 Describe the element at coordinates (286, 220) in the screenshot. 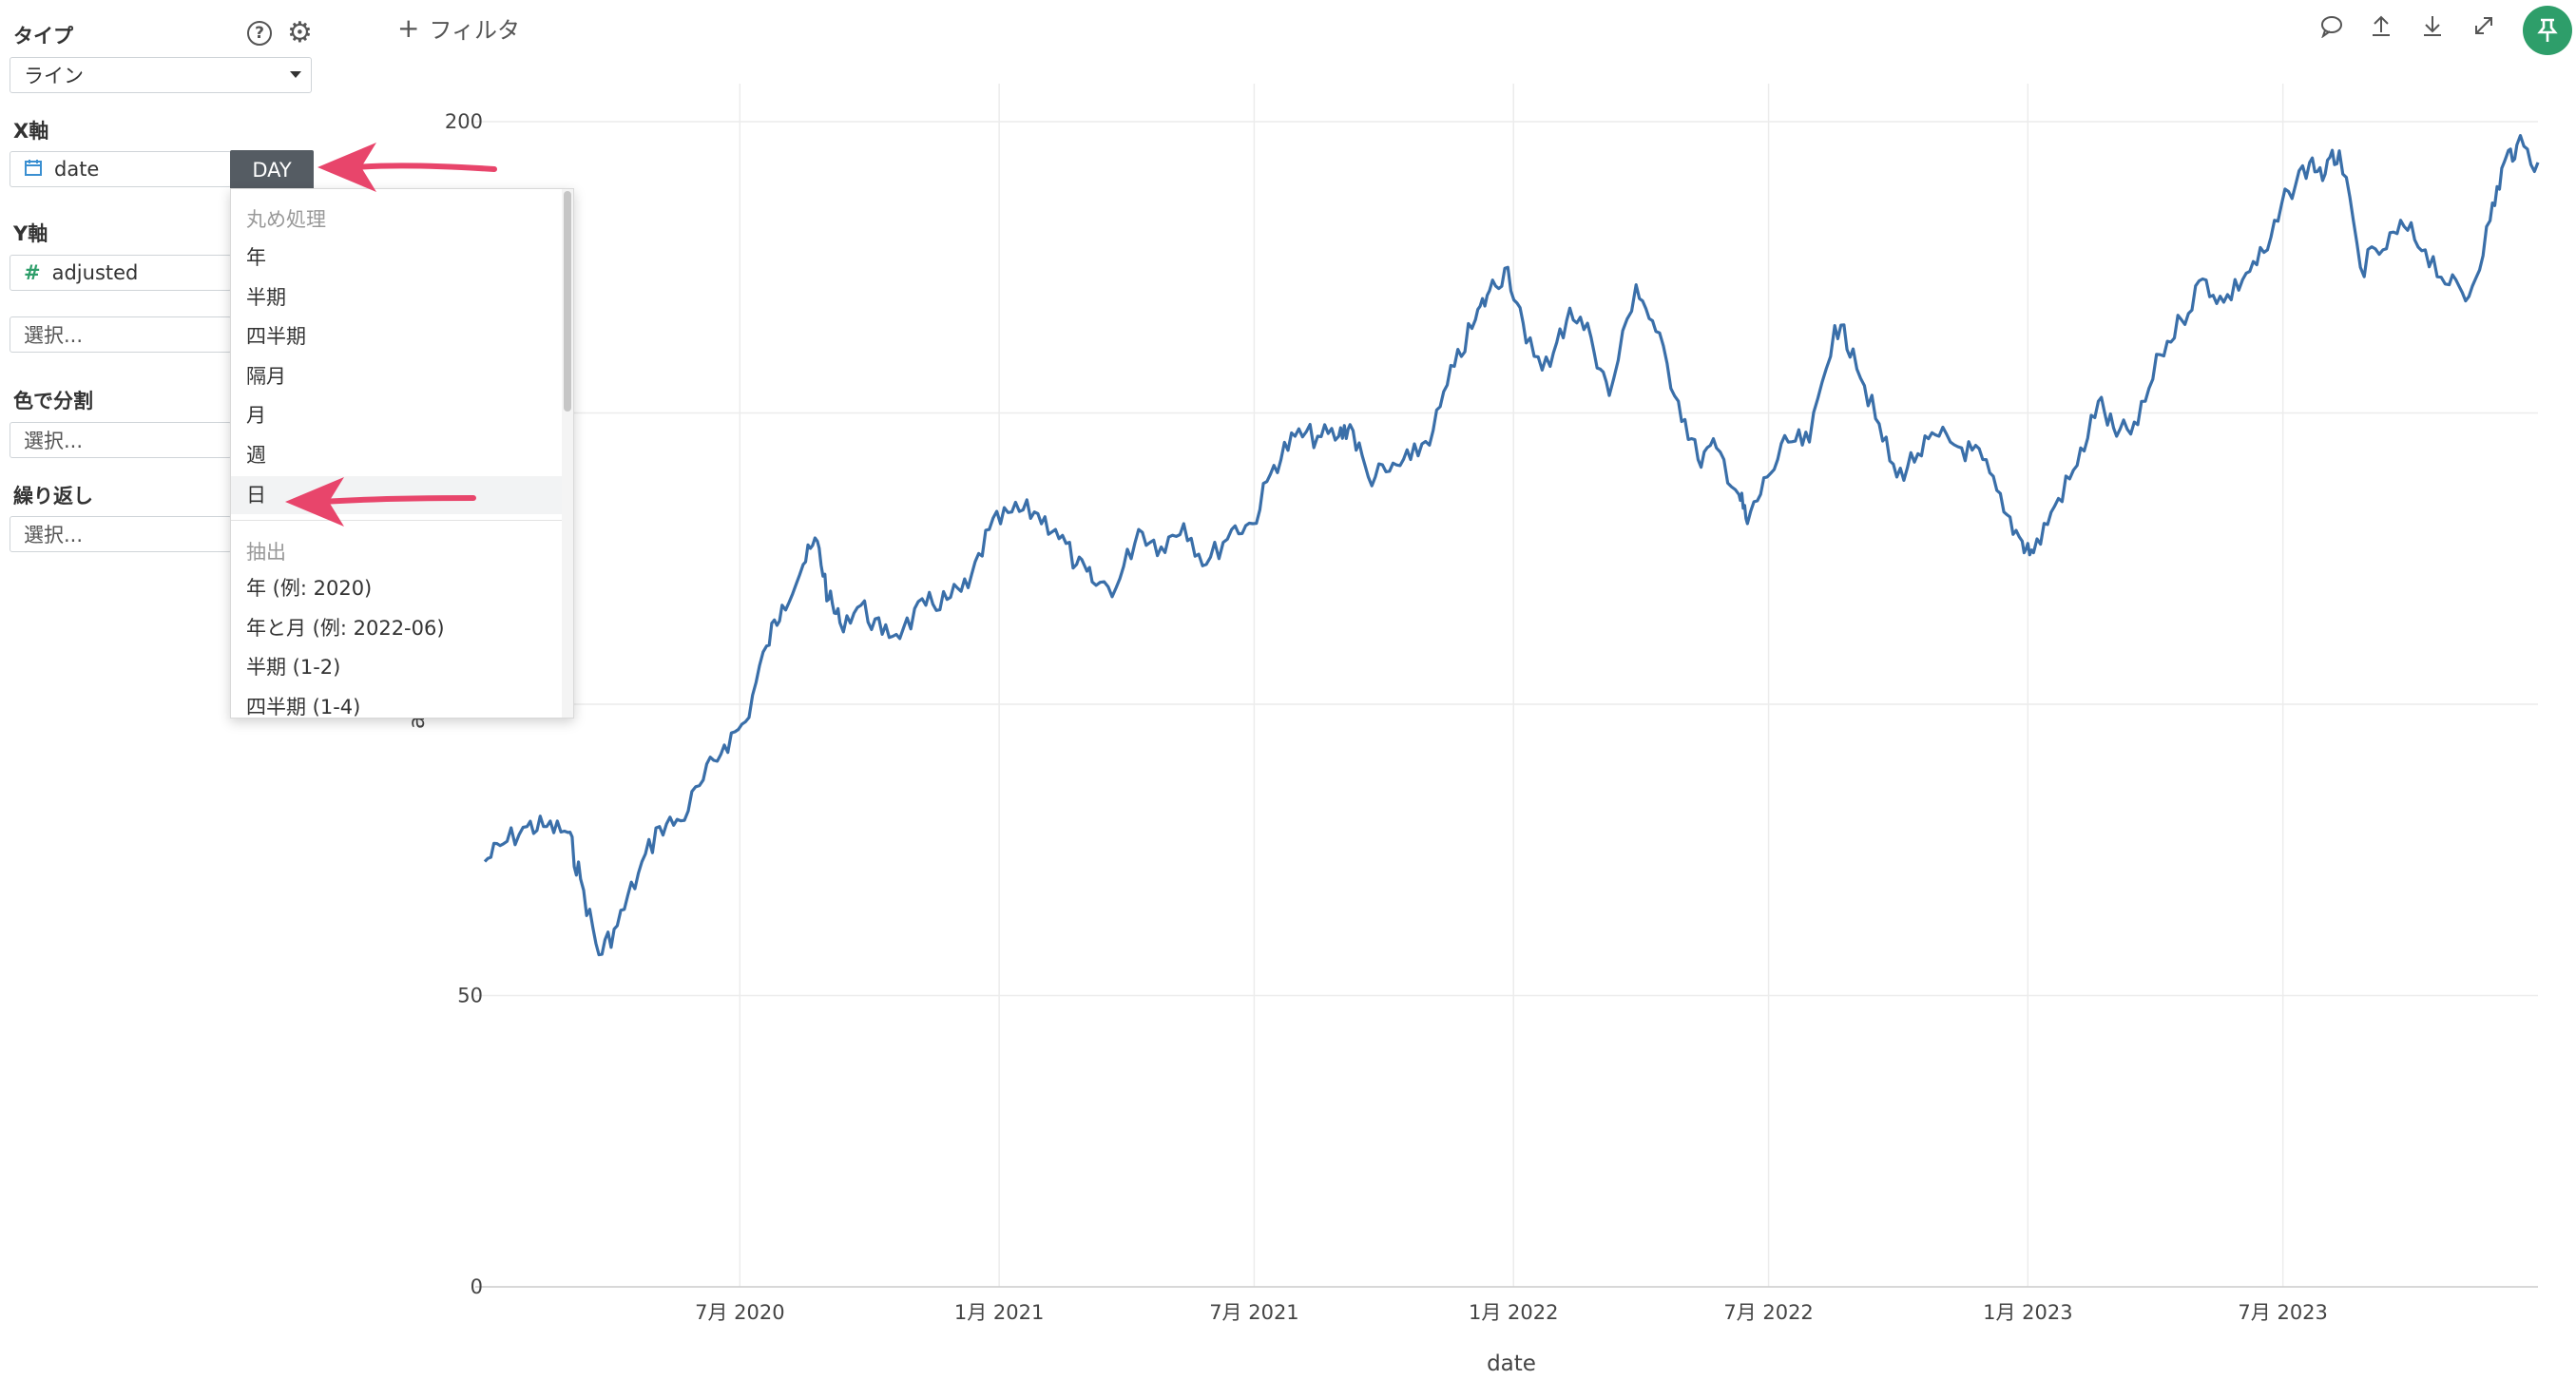

I see `dropdown-group-rounding: 丸め処理` at that location.